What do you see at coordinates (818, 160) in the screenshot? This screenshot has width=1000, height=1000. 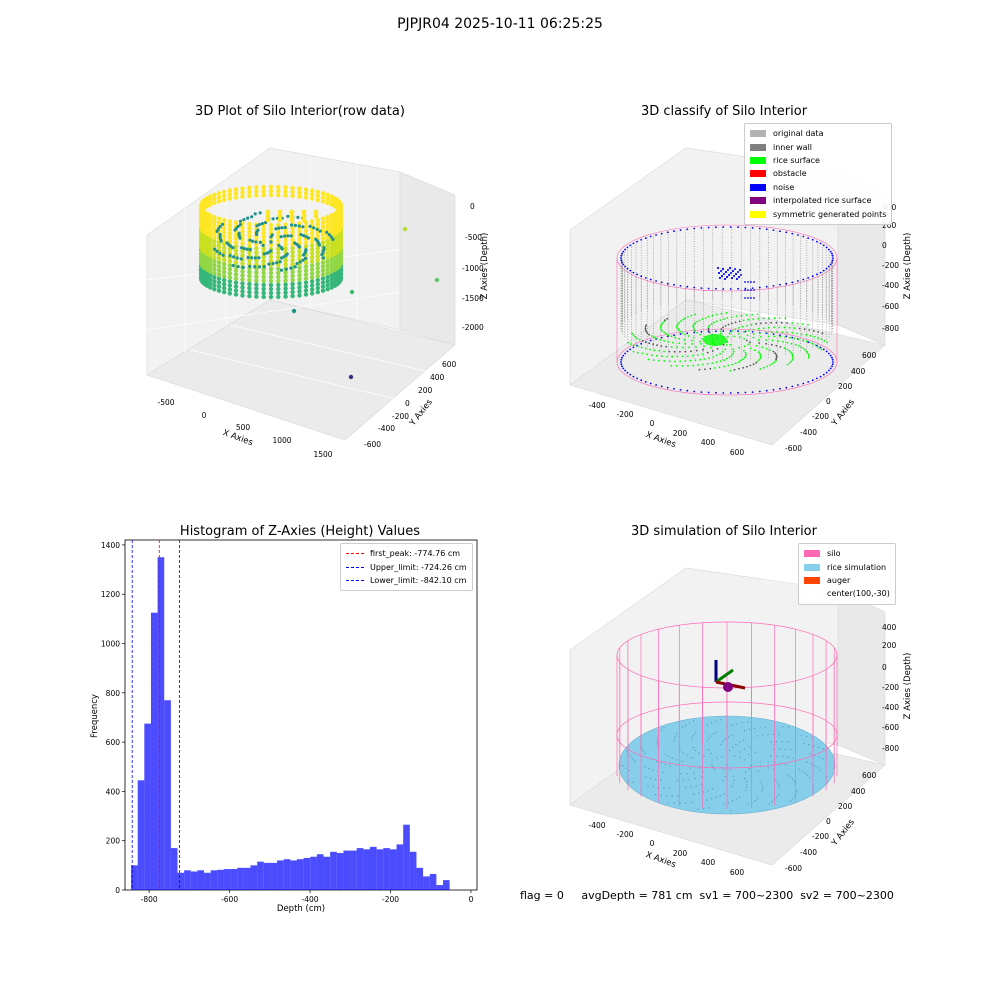 I see `legend-item: rice surface` at bounding box center [818, 160].